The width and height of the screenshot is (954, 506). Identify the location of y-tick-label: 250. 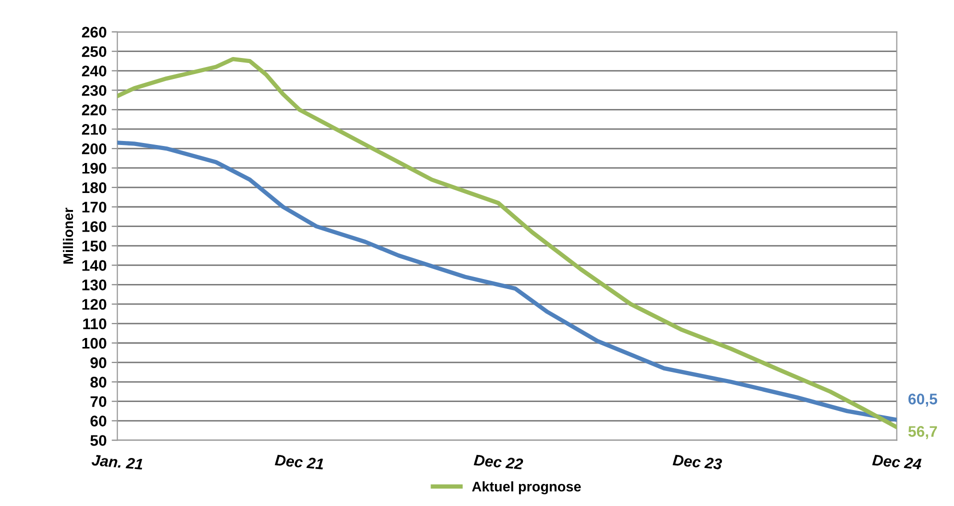
(94, 52).